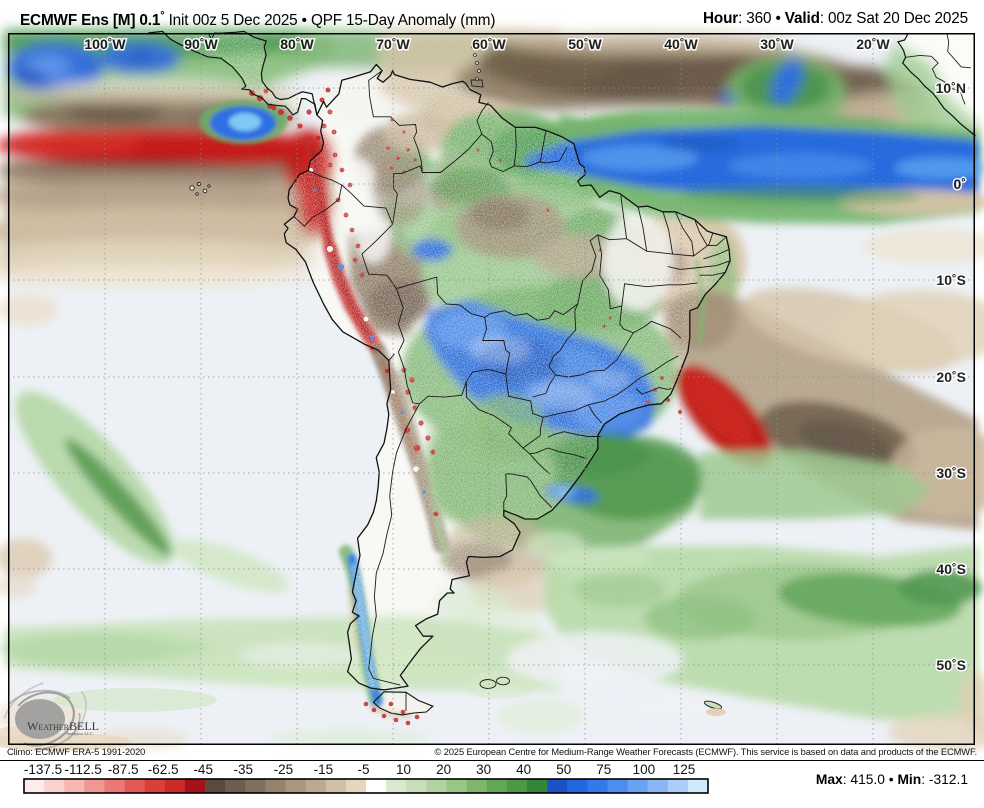 This screenshot has width=984, height=808. Describe the element at coordinates (873, 44) in the screenshot. I see `svg-text: 20˚W` at that location.